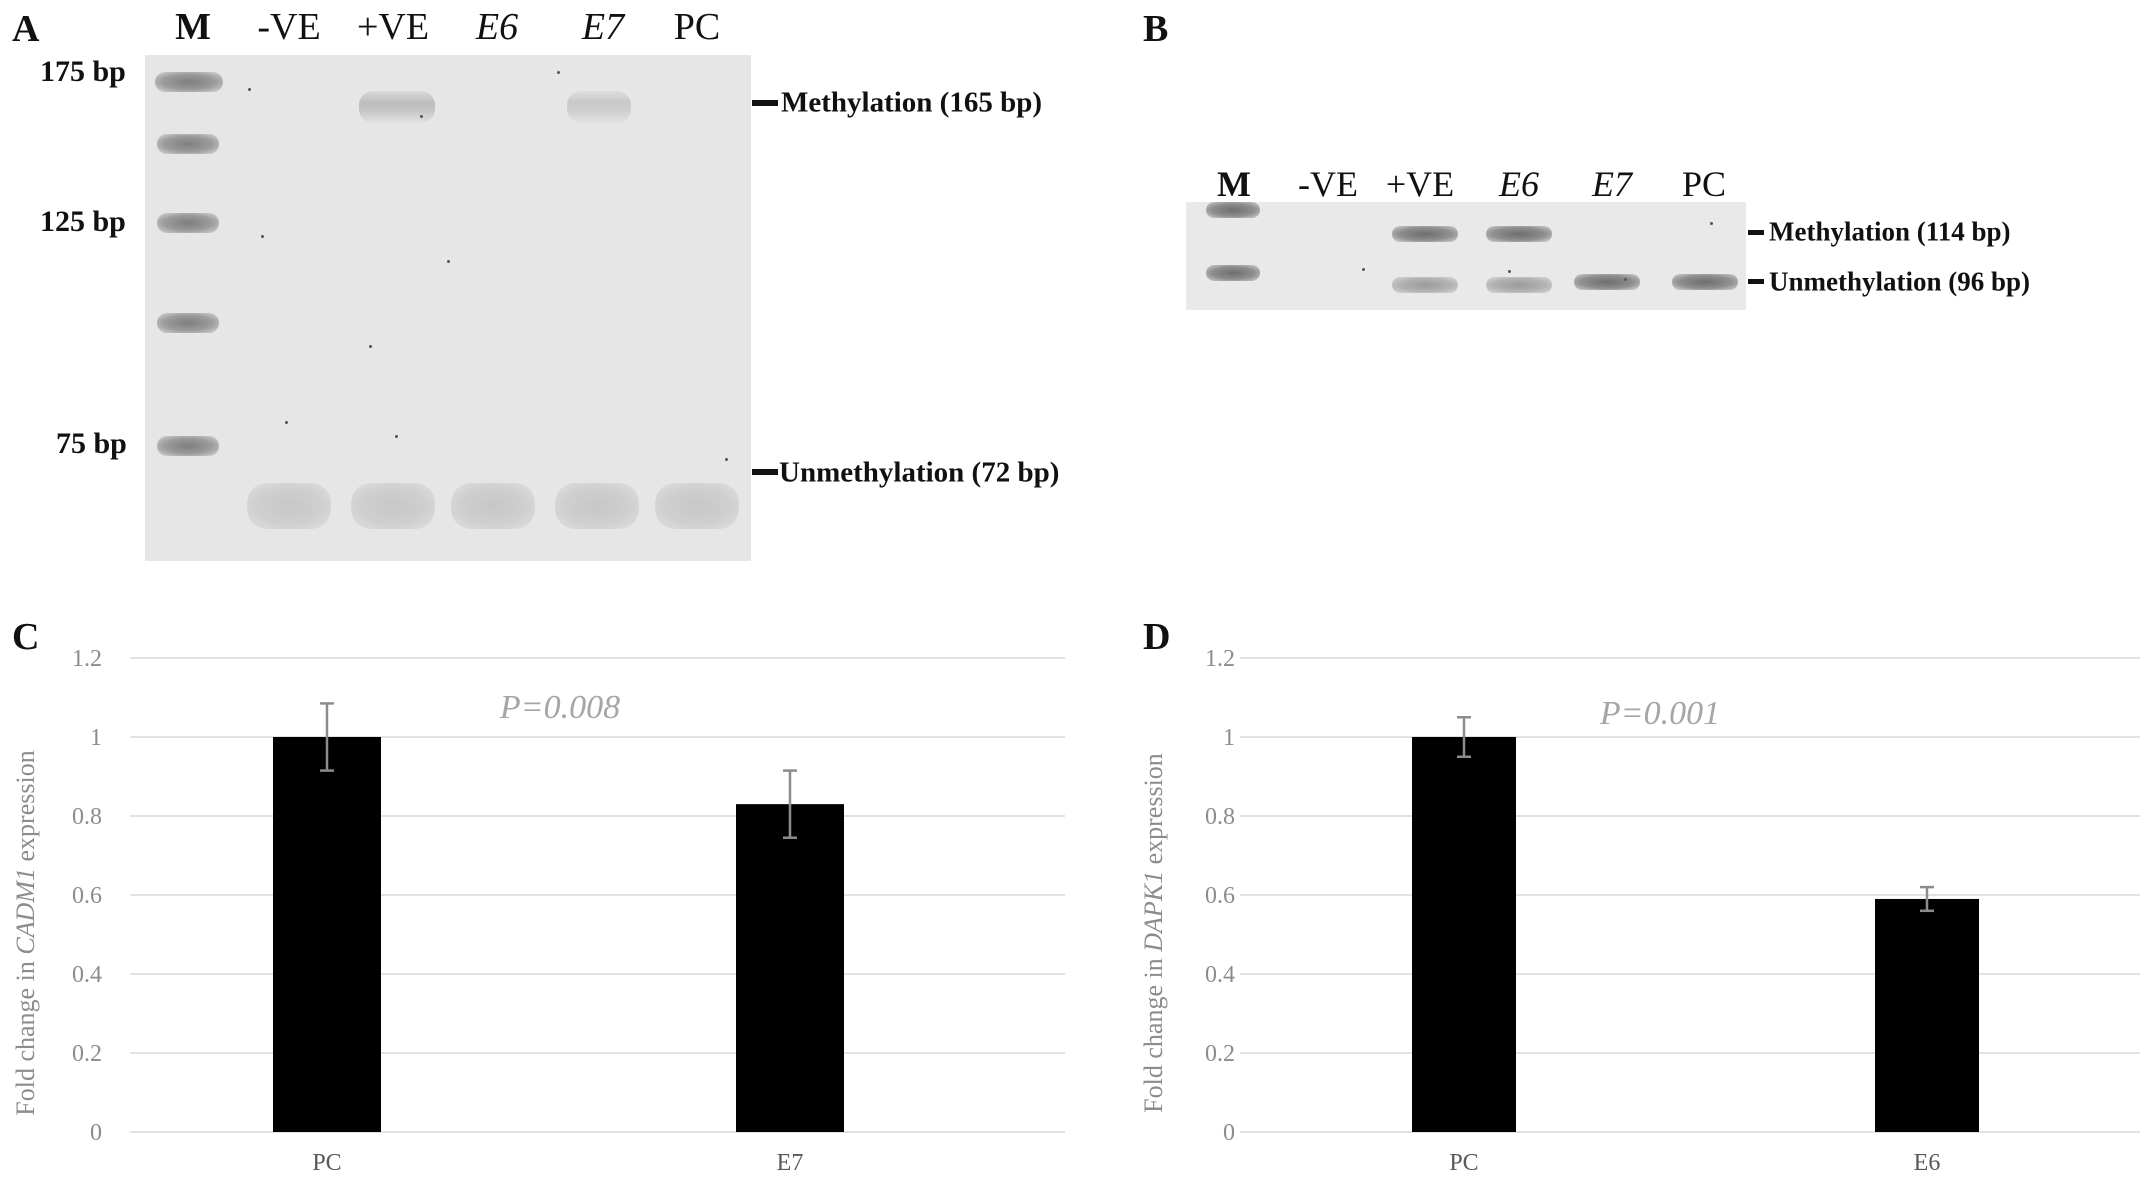  What do you see at coordinates (1229, 738) in the screenshot?
I see `chart-d-y-tick-label: 1` at bounding box center [1229, 738].